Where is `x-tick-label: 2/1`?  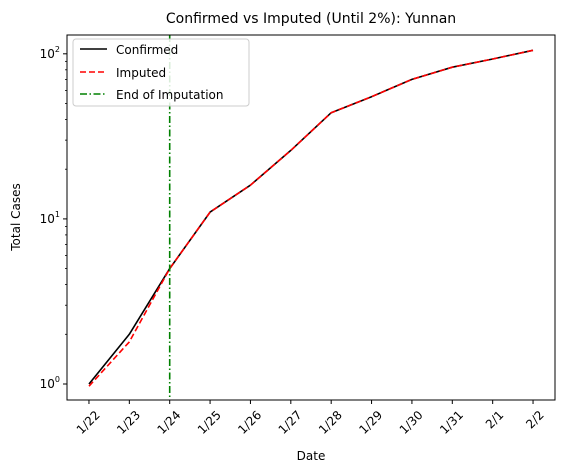
x-tick-label: 2/1 is located at coordinates (495, 420).